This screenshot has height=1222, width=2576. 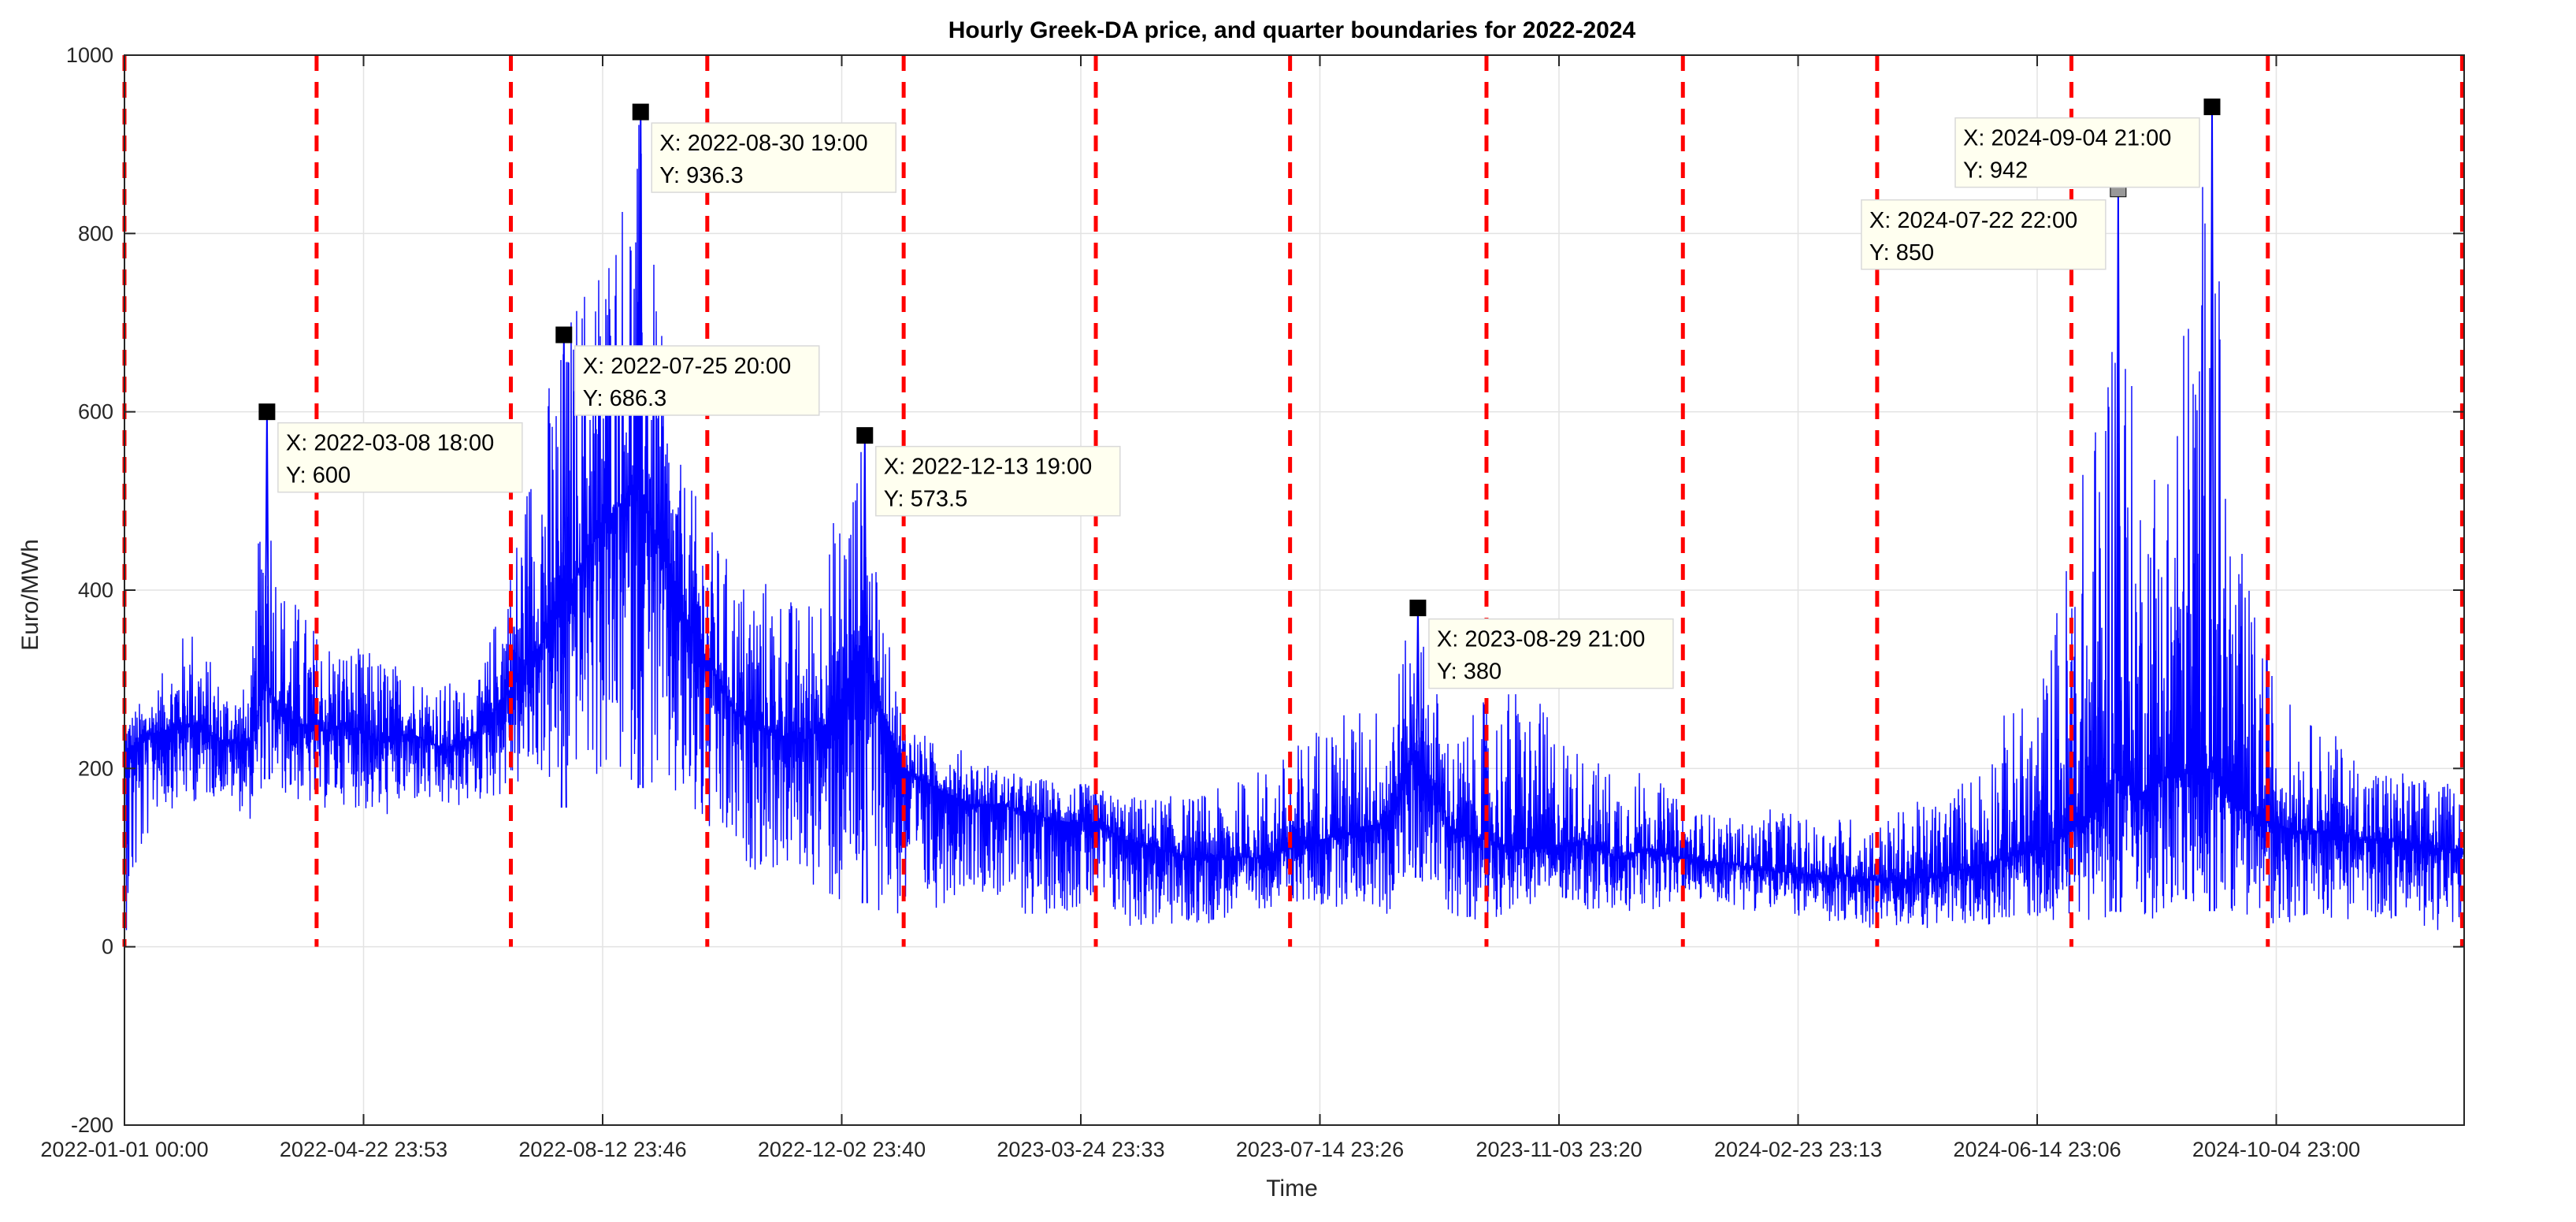 What do you see at coordinates (988, 467) in the screenshot?
I see `data-tip-x: X: 2022-12-13 19:00` at bounding box center [988, 467].